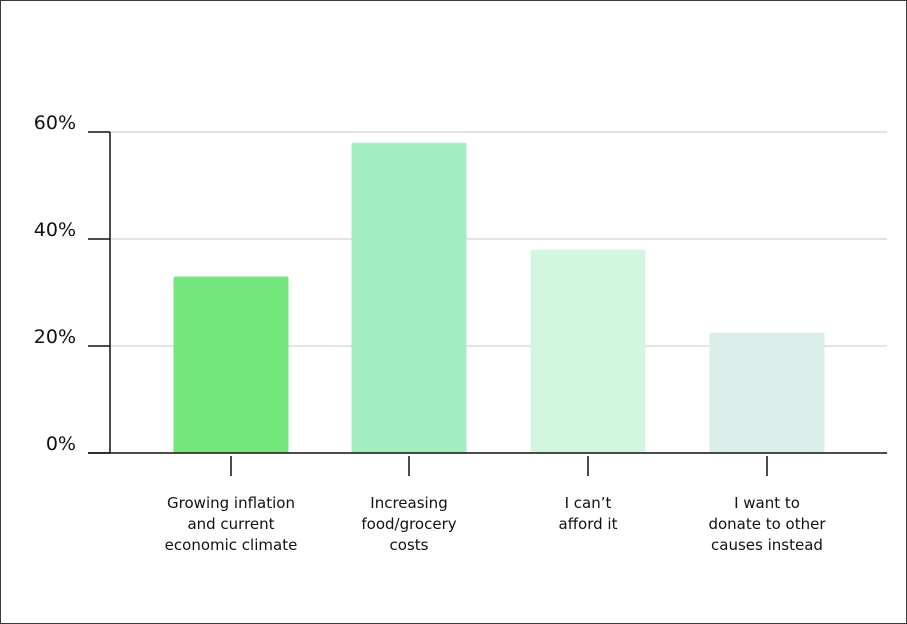 The image size is (907, 624). What do you see at coordinates (408, 524) in the screenshot?
I see `x-tick-label: Increasing food/grocery costs` at bounding box center [408, 524].